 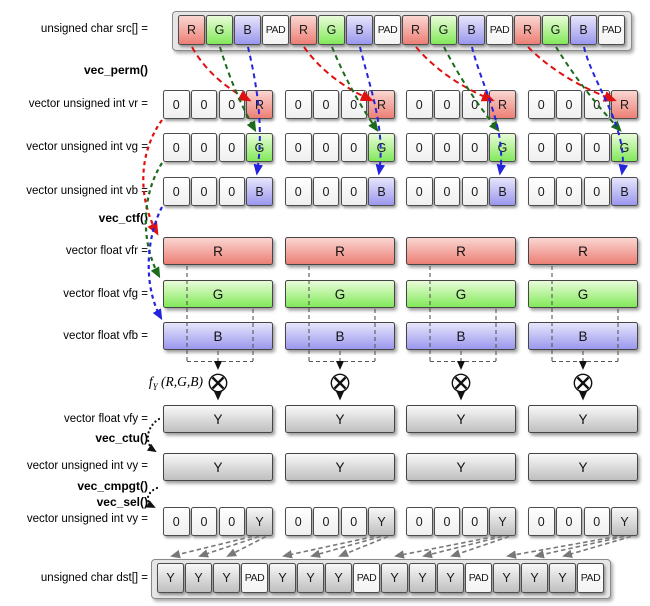 I want to click on label-fy-function: fY (R,G,B), so click(x=175, y=383).